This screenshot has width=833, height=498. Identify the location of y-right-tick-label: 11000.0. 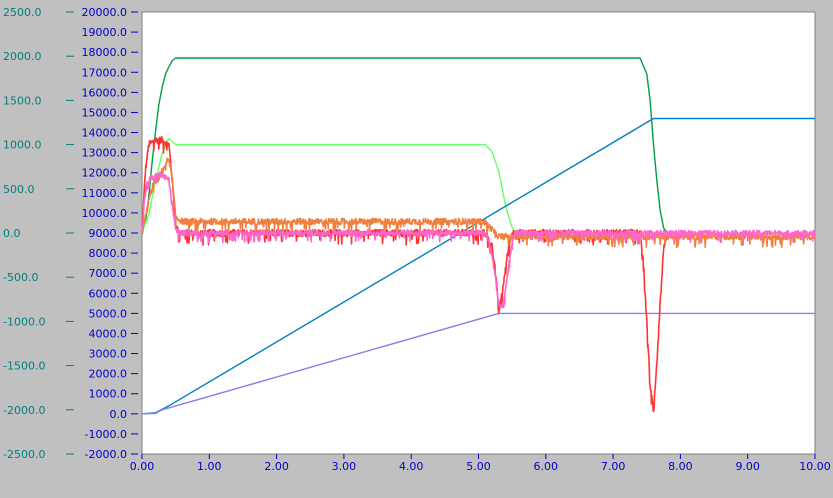
(105, 193).